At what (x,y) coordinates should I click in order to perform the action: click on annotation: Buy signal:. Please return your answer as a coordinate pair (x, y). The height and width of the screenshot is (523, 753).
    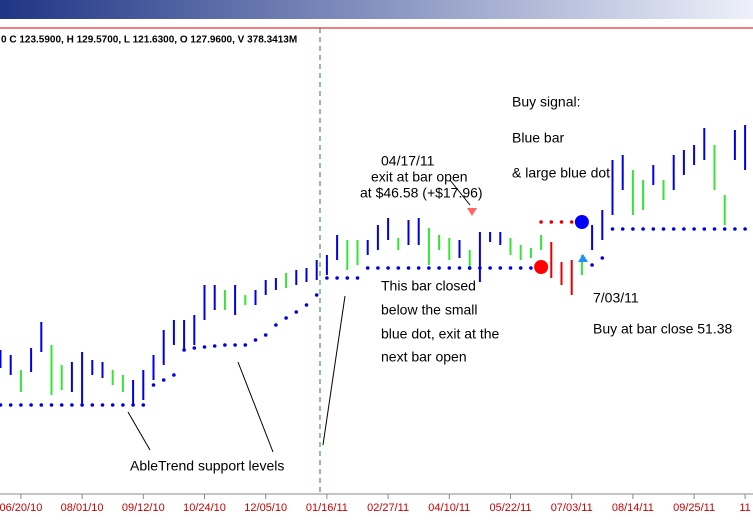
    Looking at the image, I should click on (546, 102).